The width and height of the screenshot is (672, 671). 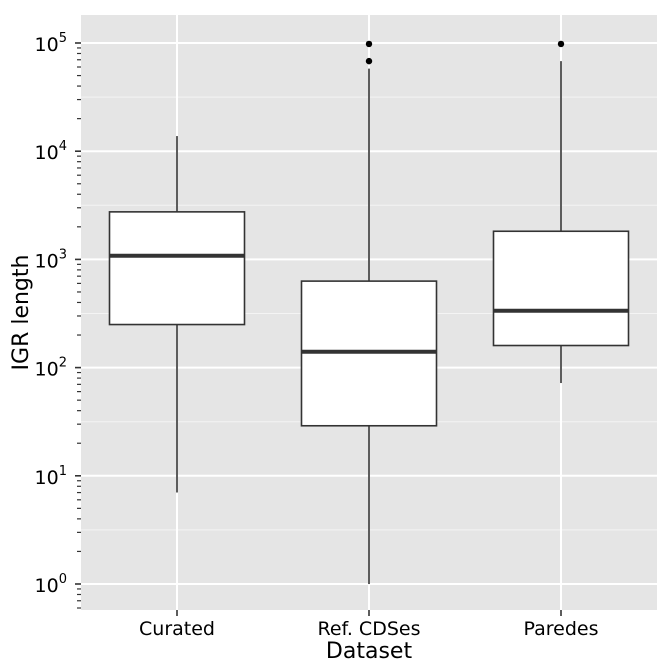 I want to click on y-tick-exponent: 1, so click(x=63, y=471).